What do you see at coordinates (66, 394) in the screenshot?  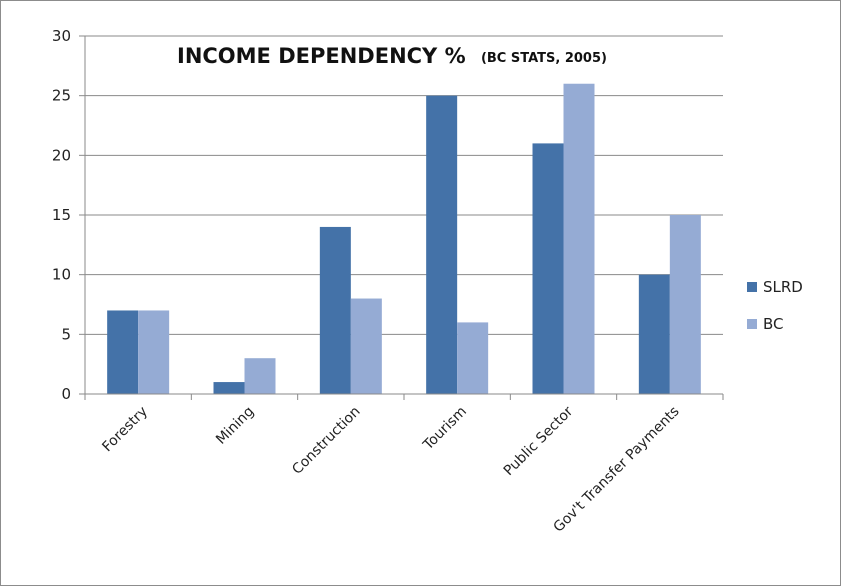 I see `y-tick-label: 0` at bounding box center [66, 394].